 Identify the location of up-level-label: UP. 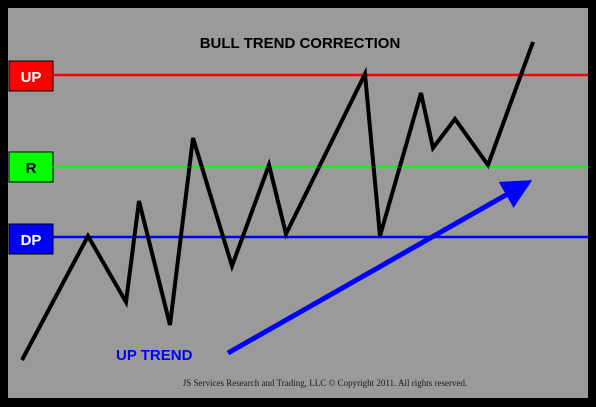
(31, 77).